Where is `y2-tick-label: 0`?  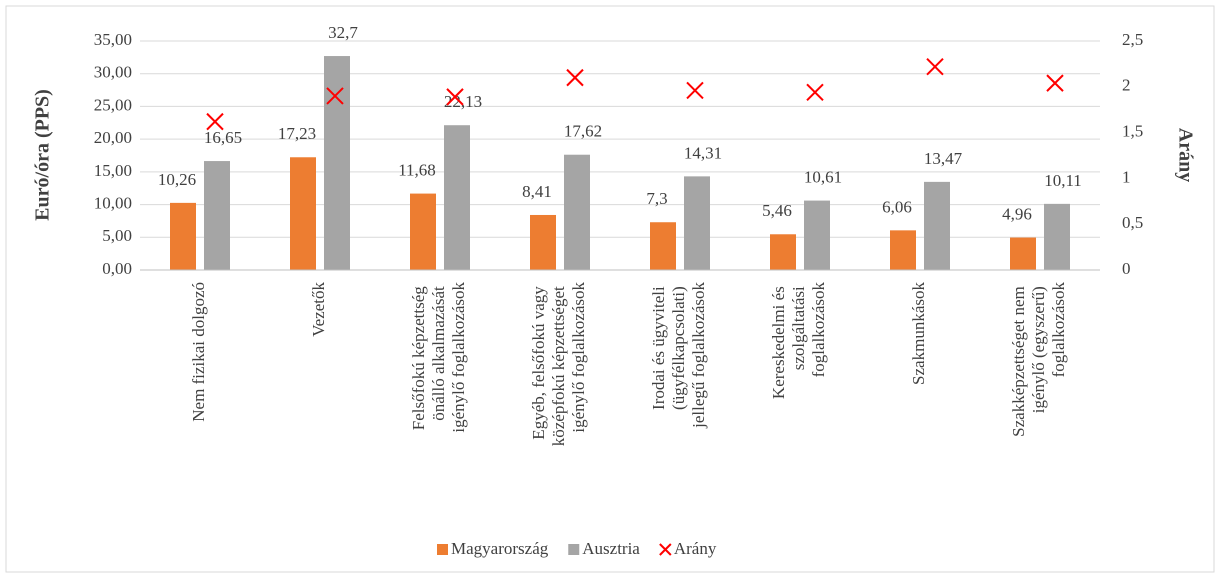
y2-tick-label: 0 is located at coordinates (1126, 268).